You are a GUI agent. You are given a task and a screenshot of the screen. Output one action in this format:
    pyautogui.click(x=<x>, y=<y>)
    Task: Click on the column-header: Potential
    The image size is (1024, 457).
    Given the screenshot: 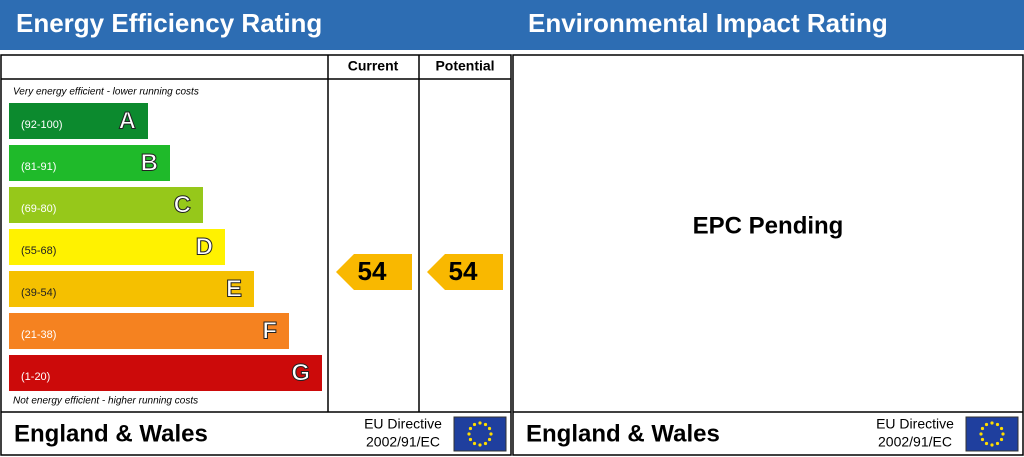 What is the action you would take?
    pyautogui.click(x=464, y=66)
    